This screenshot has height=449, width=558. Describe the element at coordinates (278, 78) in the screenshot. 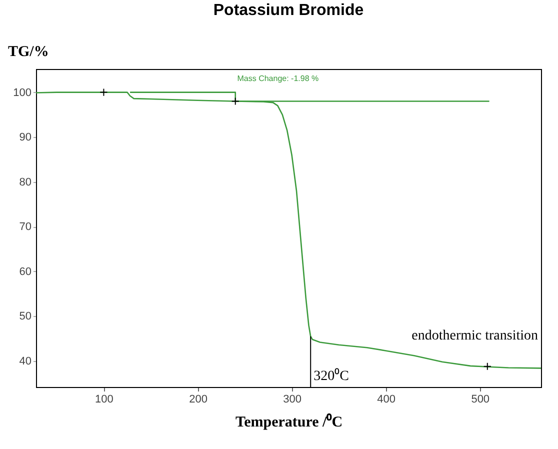

I see `annotation: Mass Change: -1.98 %` at that location.